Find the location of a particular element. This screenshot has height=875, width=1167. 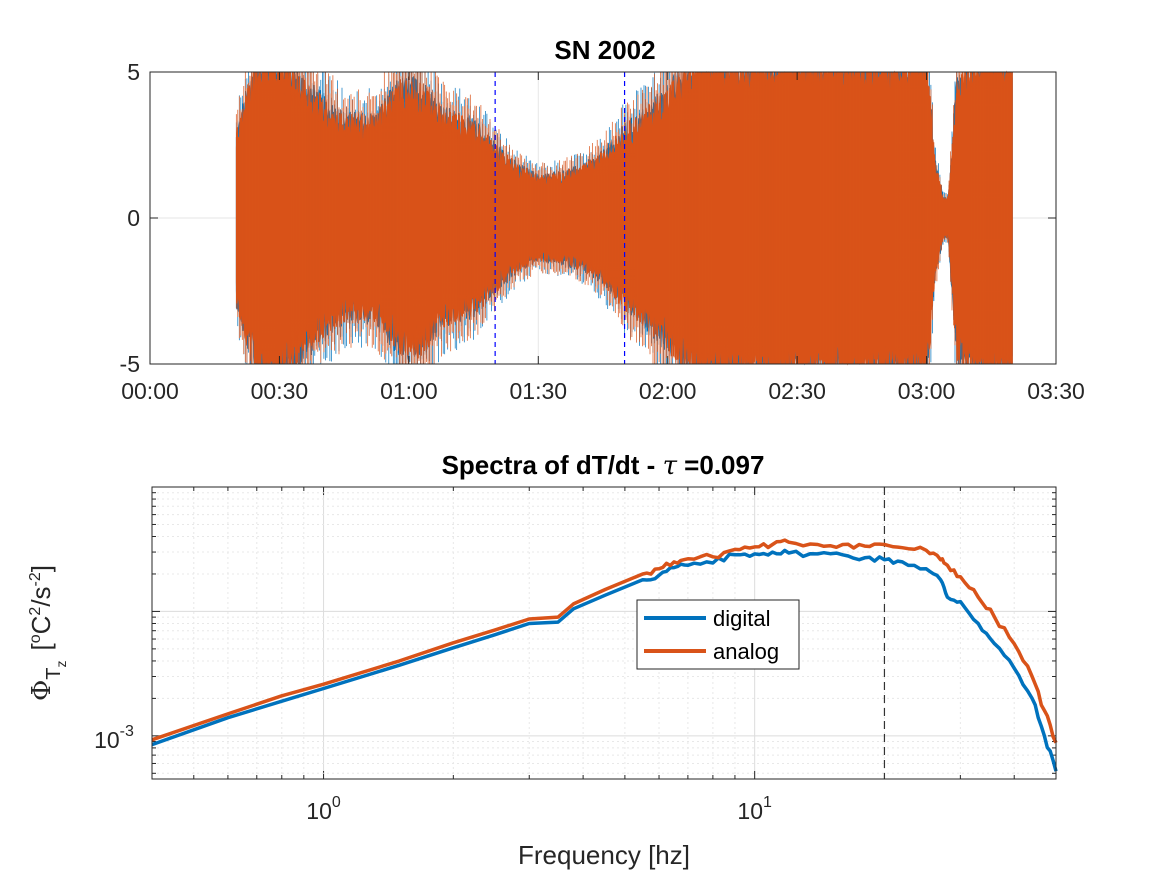

legend-label-digital: digital is located at coordinates (741, 618).